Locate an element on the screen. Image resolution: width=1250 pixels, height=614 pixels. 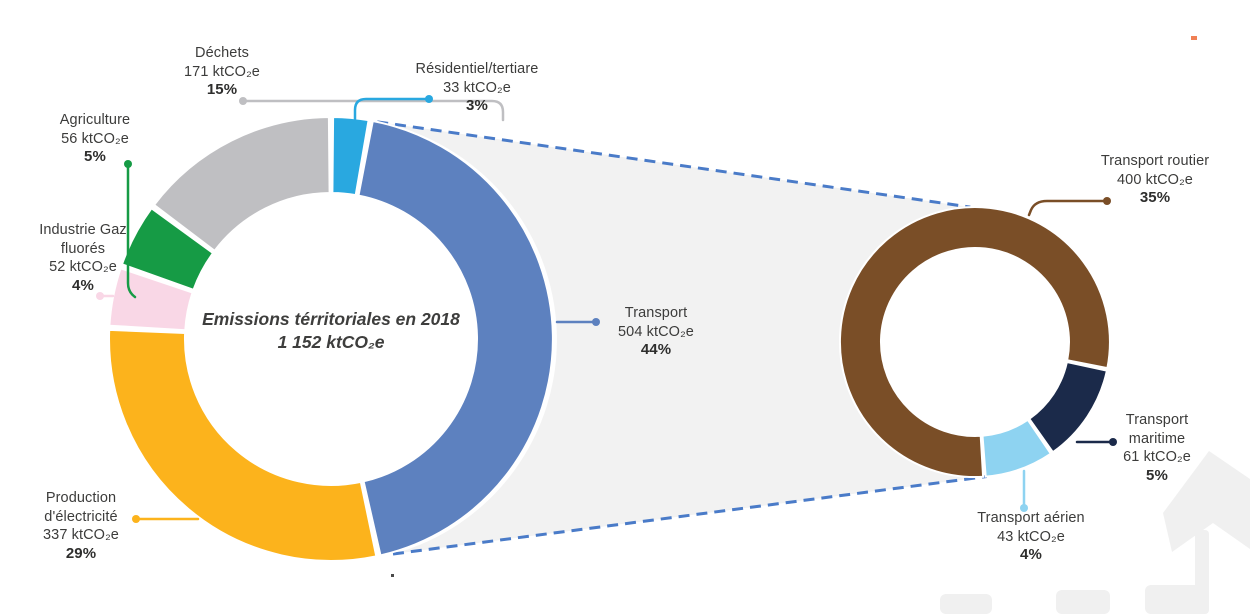
callout-value: 43 ktCO₂e is located at coordinates (1031, 536).